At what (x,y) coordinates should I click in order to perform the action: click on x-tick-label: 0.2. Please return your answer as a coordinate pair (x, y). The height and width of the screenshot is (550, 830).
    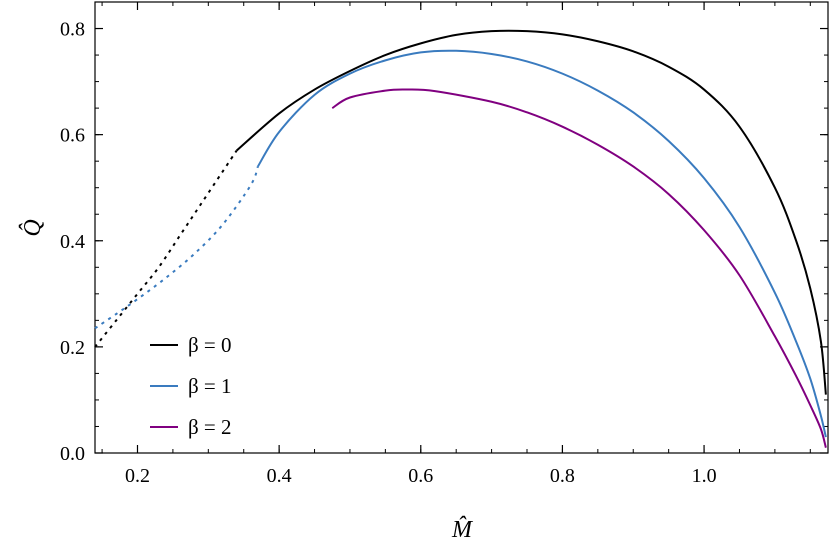
    Looking at the image, I should click on (137, 476).